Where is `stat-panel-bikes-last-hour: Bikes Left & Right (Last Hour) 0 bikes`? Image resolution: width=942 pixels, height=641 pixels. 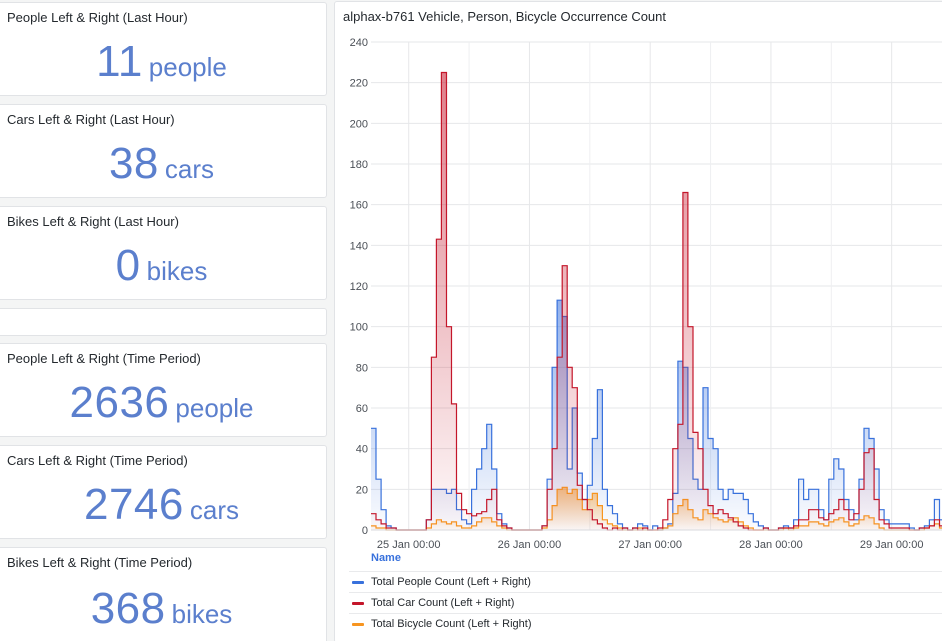
stat-panel-bikes-last-hour: Bikes Left & Right (Last Hour) 0 bikes is located at coordinates (163, 253).